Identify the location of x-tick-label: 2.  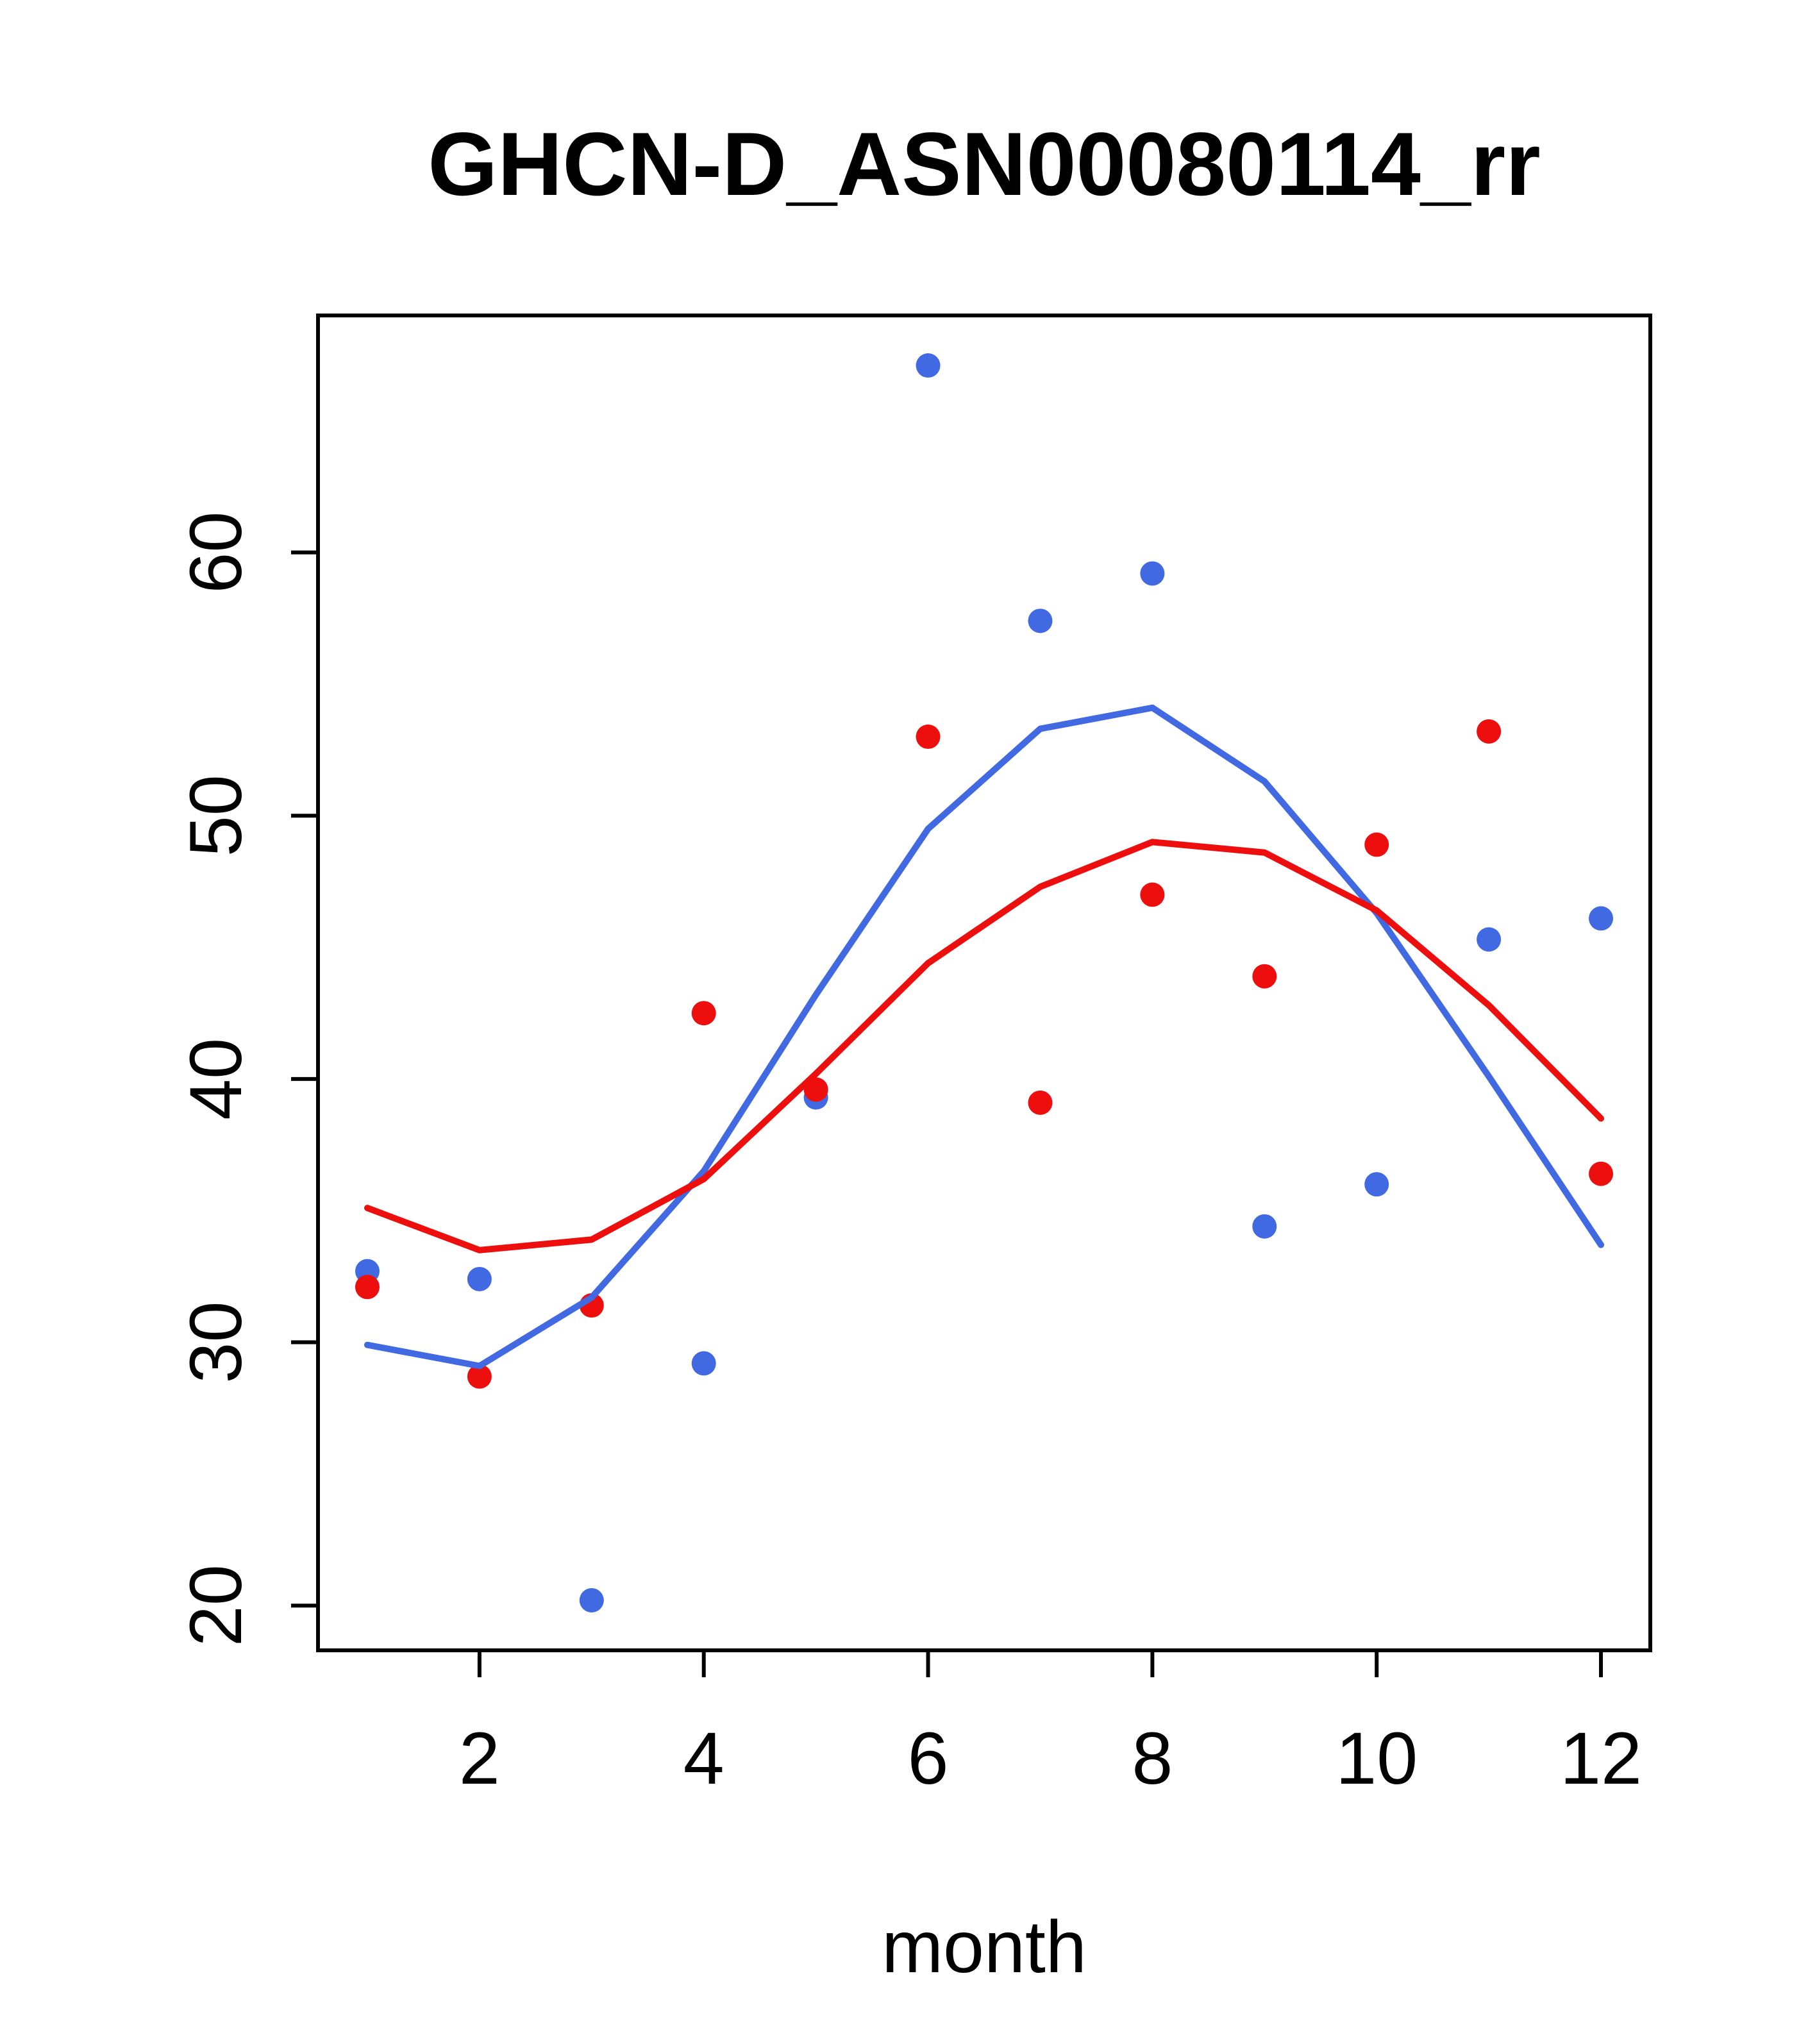
(480, 1759).